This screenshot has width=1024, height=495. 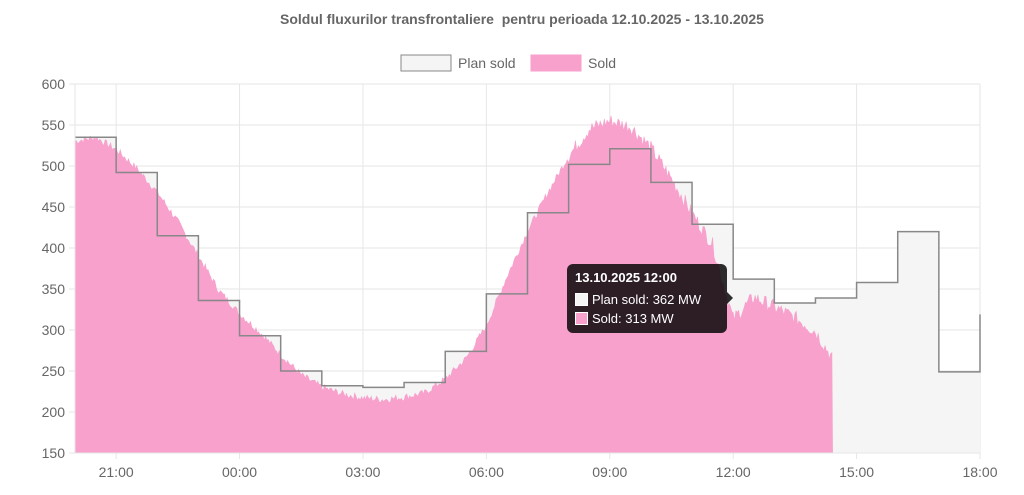 I want to click on x-tick-label: 09:00, so click(x=609, y=472).